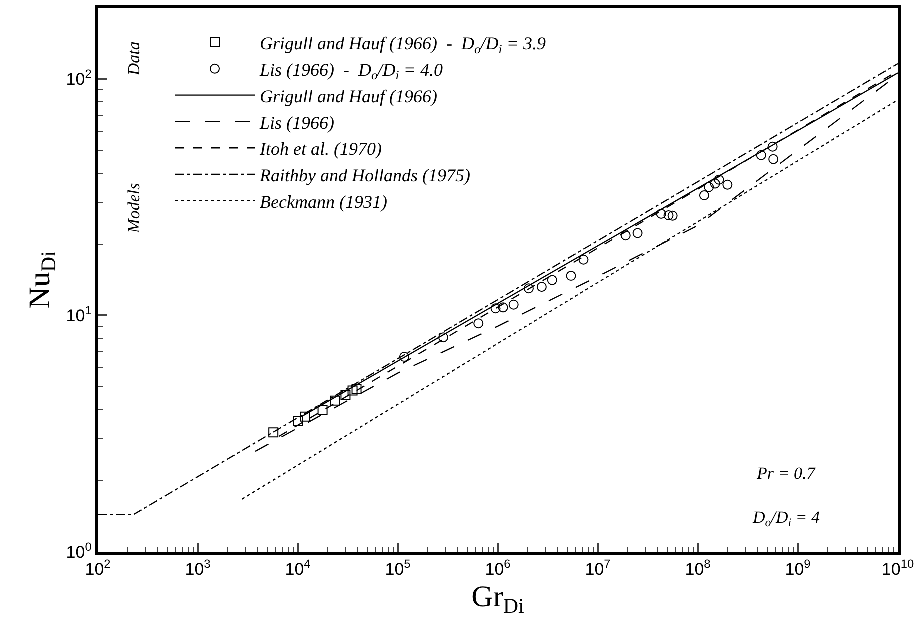  Describe the element at coordinates (297, 122) in the screenshot. I see `legend-label: Lis (1966)` at that location.